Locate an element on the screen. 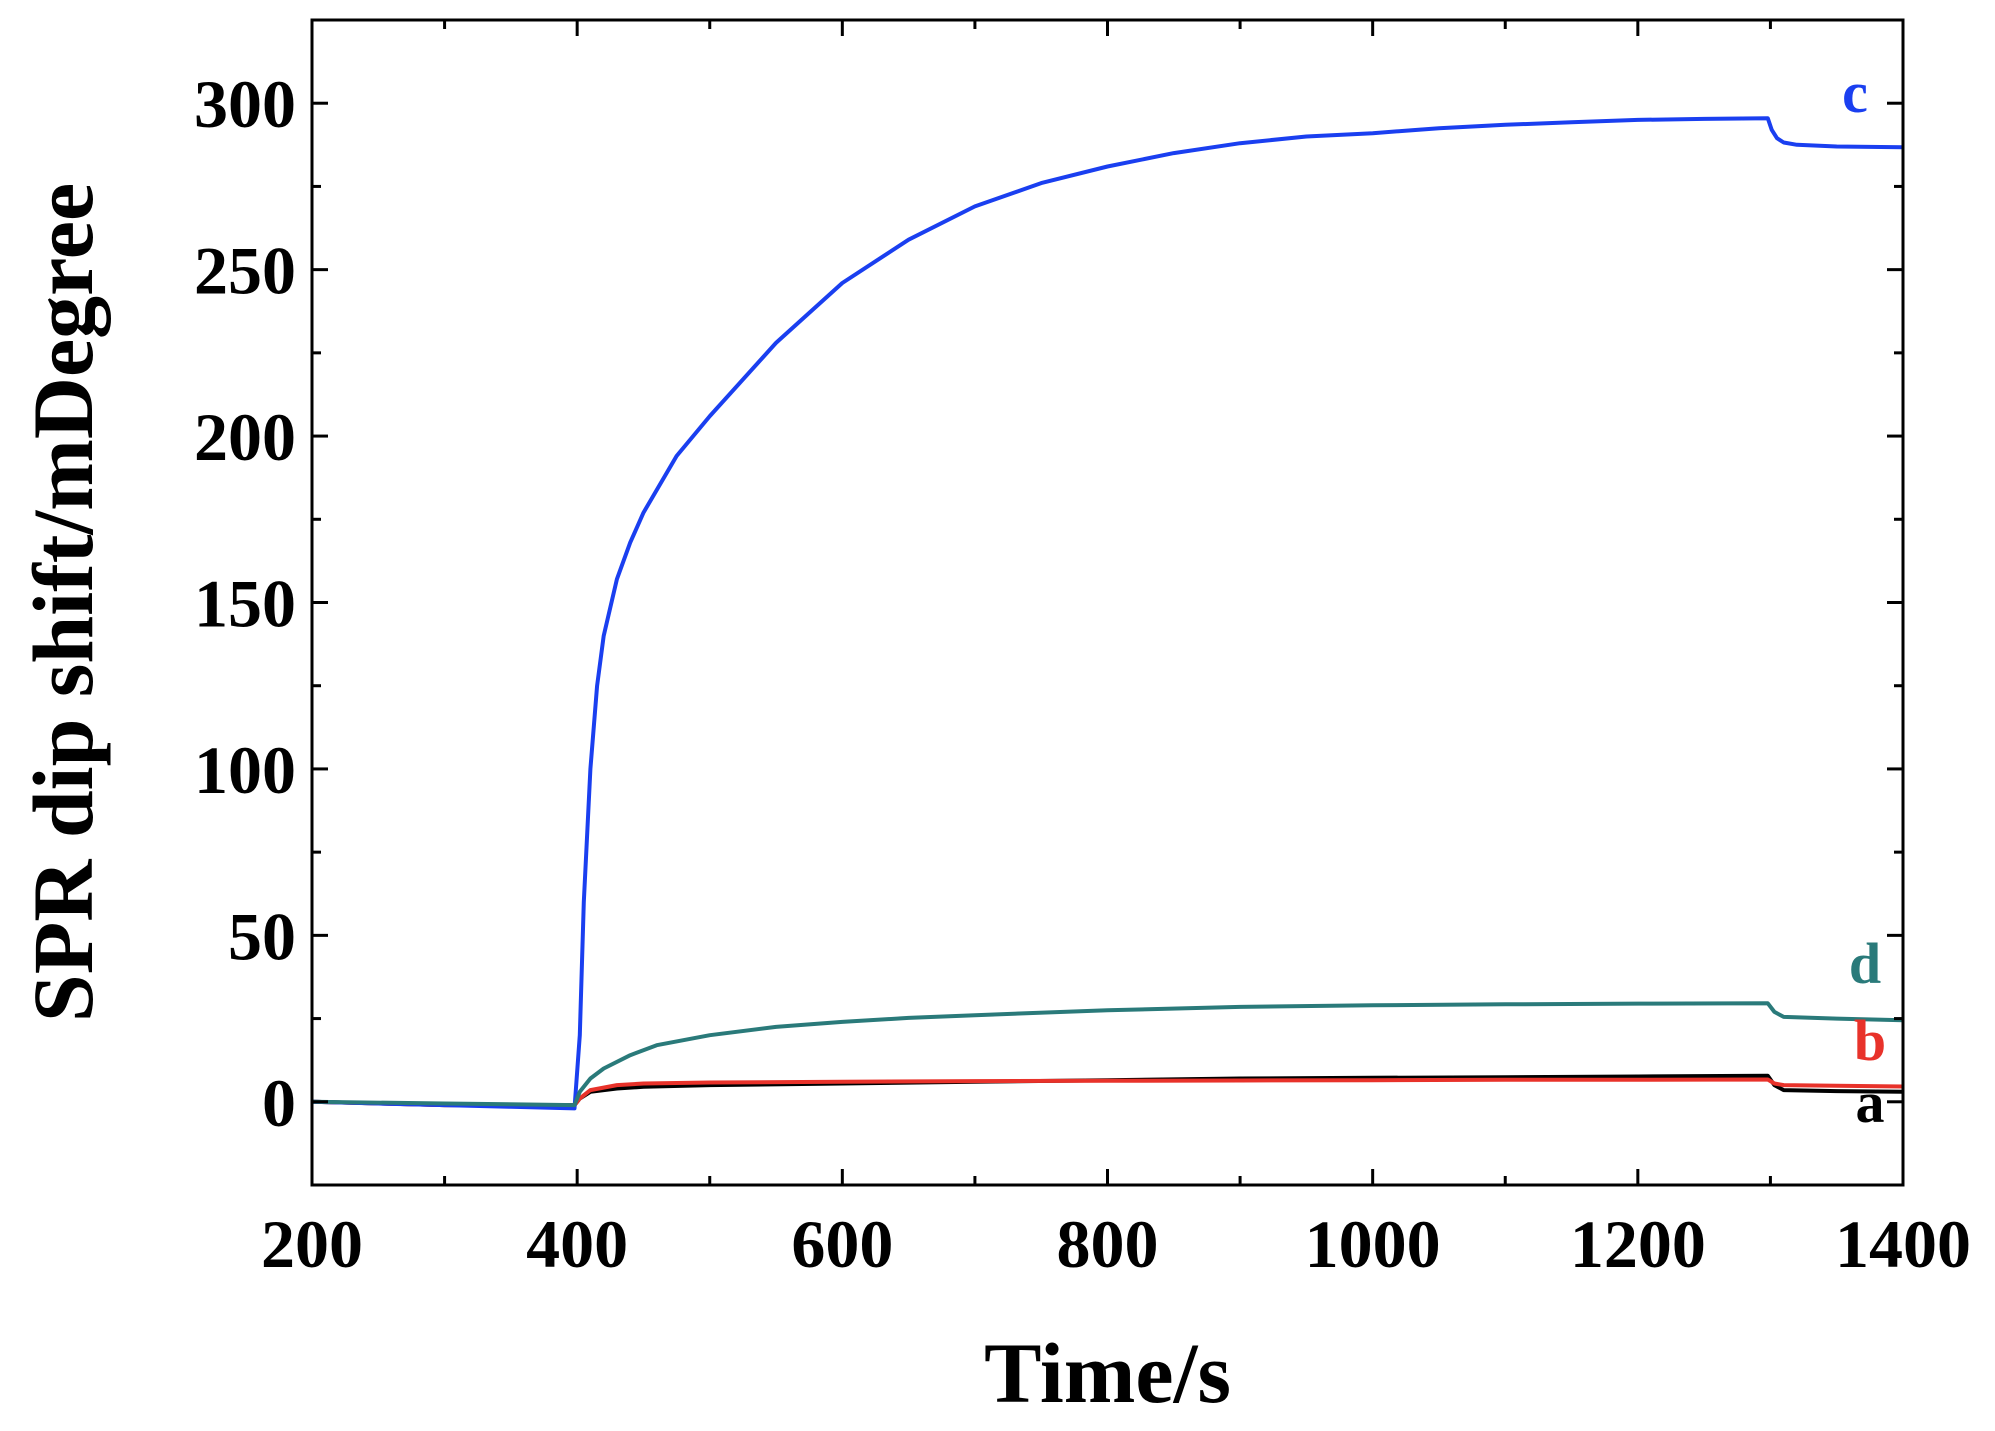 The image size is (1995, 1431). series-label-b: b is located at coordinates (1870, 1040).